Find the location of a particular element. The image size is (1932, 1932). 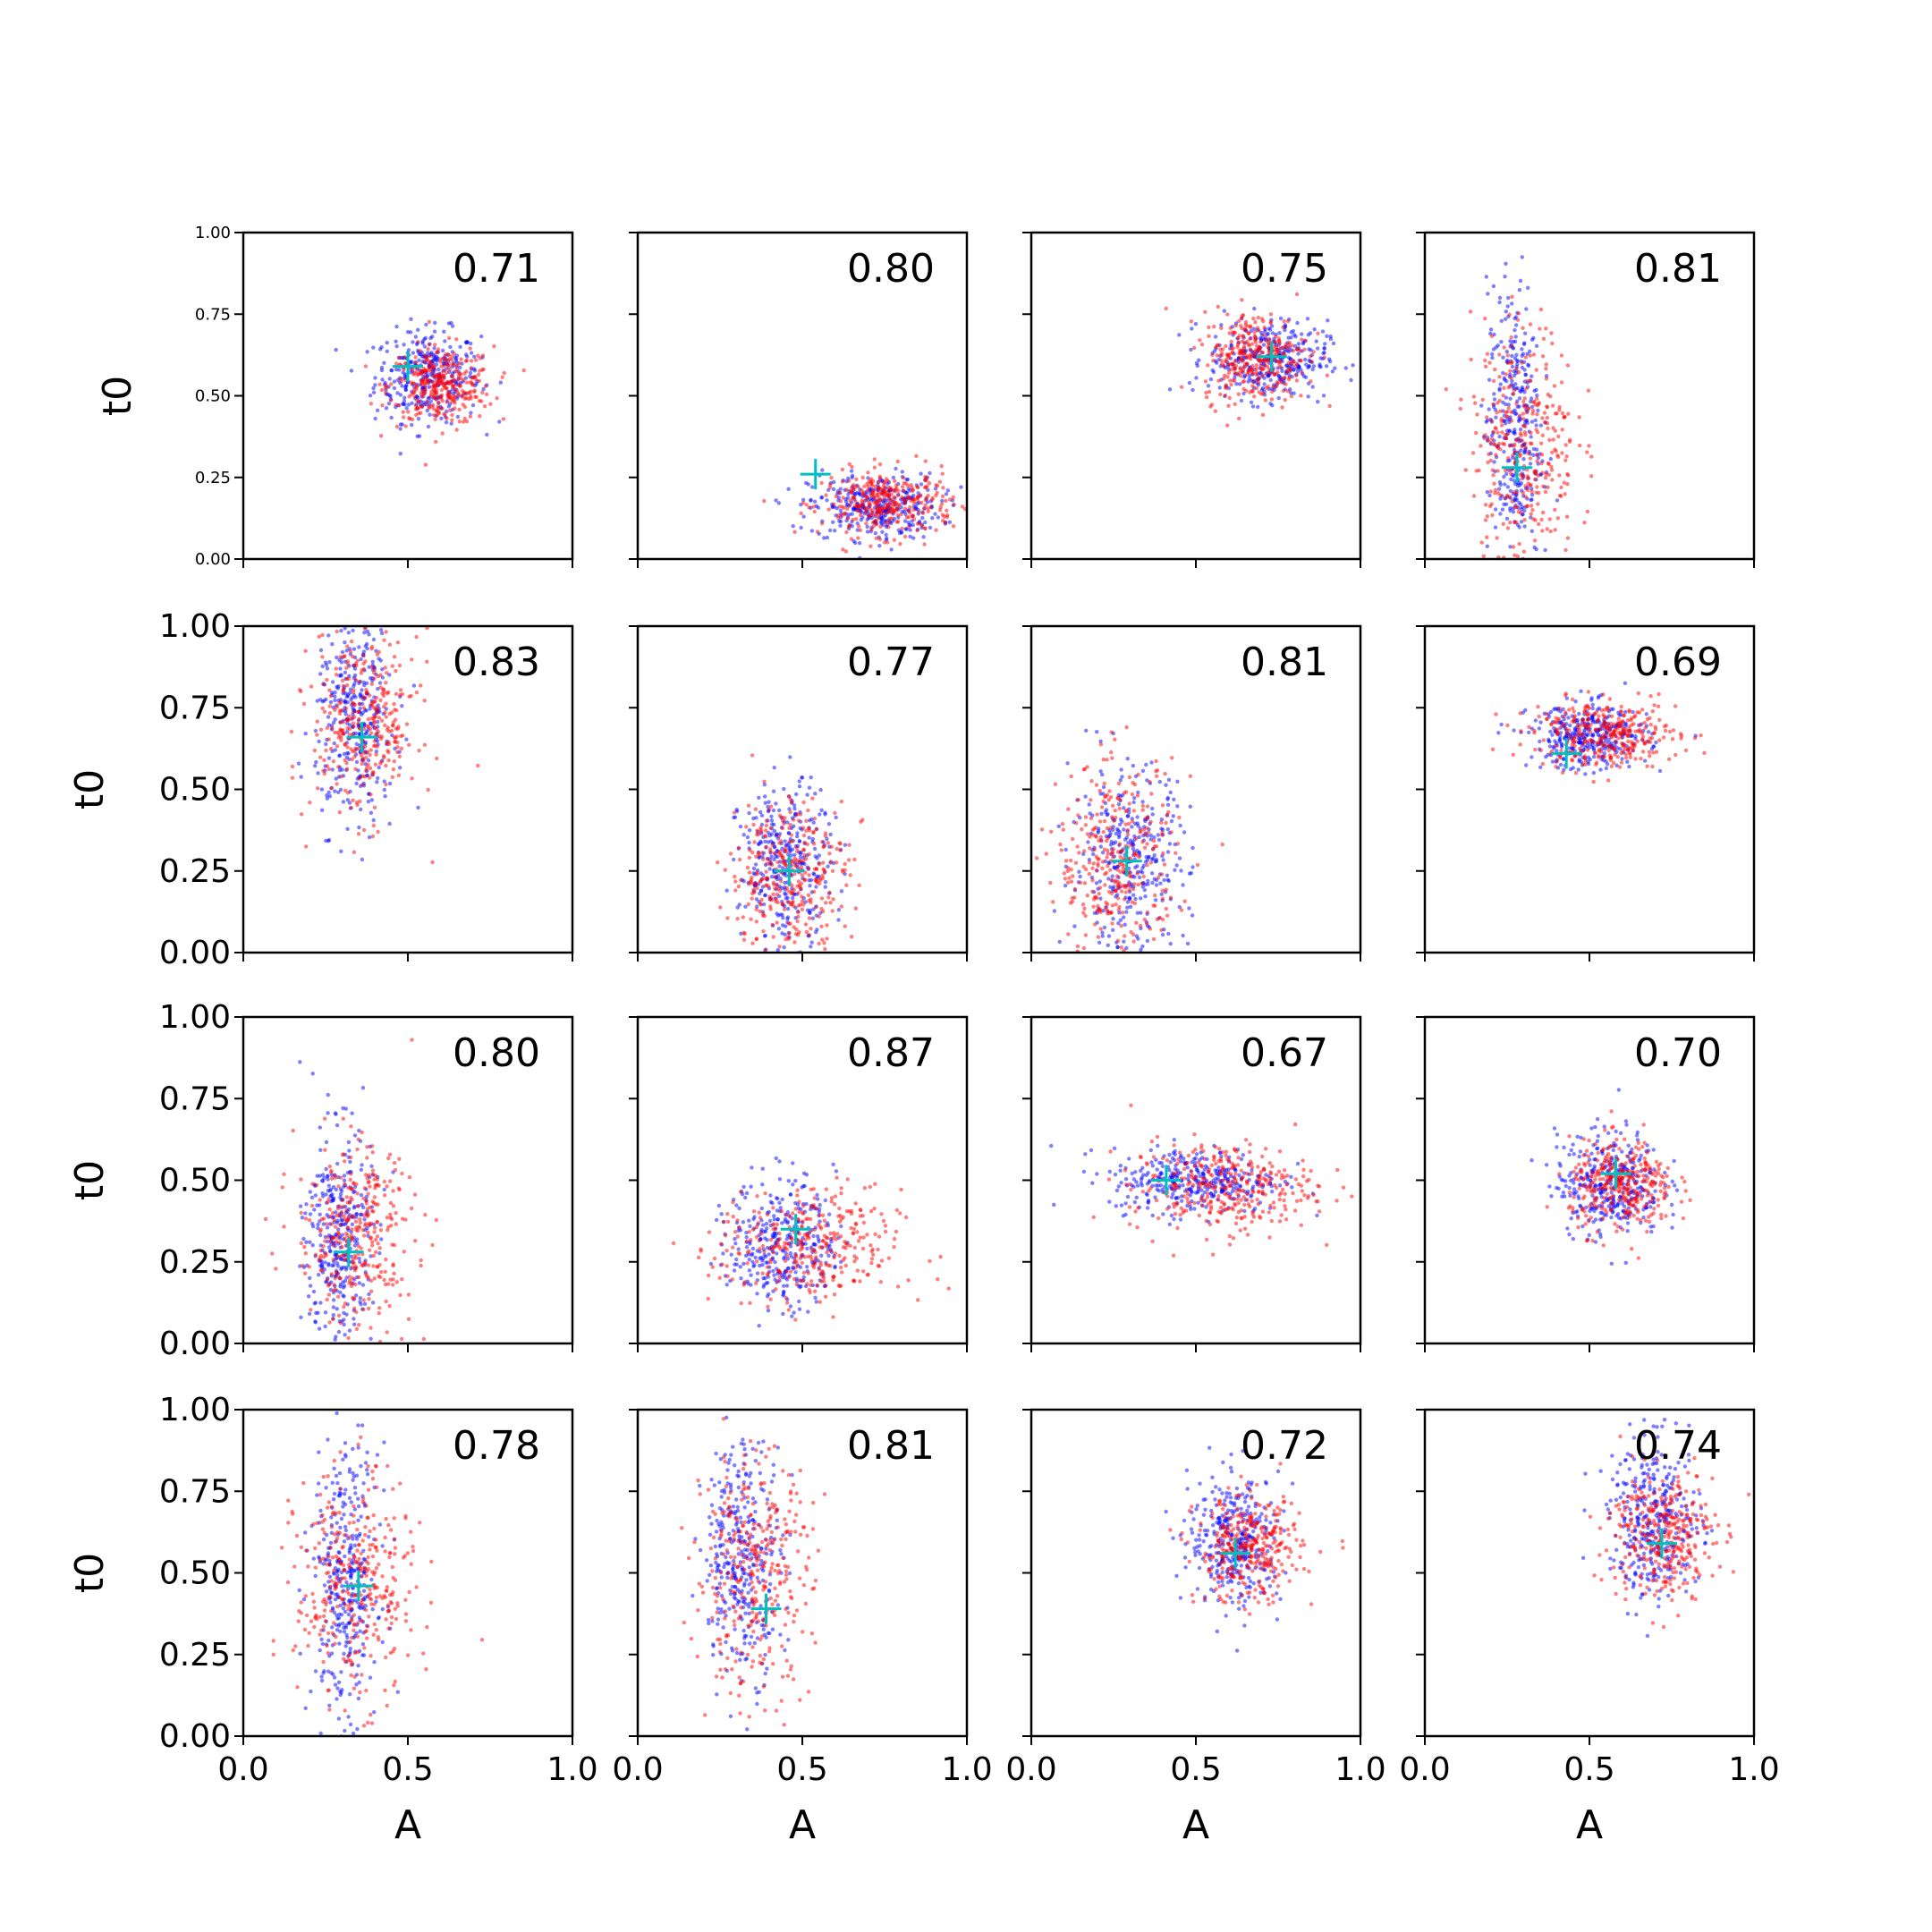

y-tick-label: 0.50 is located at coordinates (195, 790).